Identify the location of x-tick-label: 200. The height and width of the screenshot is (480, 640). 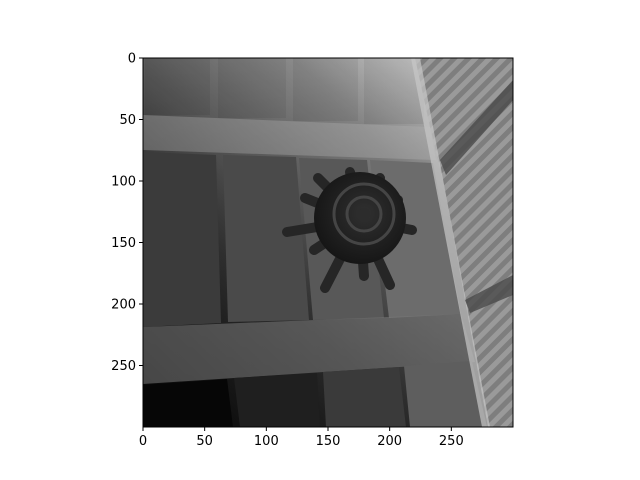
(389, 441).